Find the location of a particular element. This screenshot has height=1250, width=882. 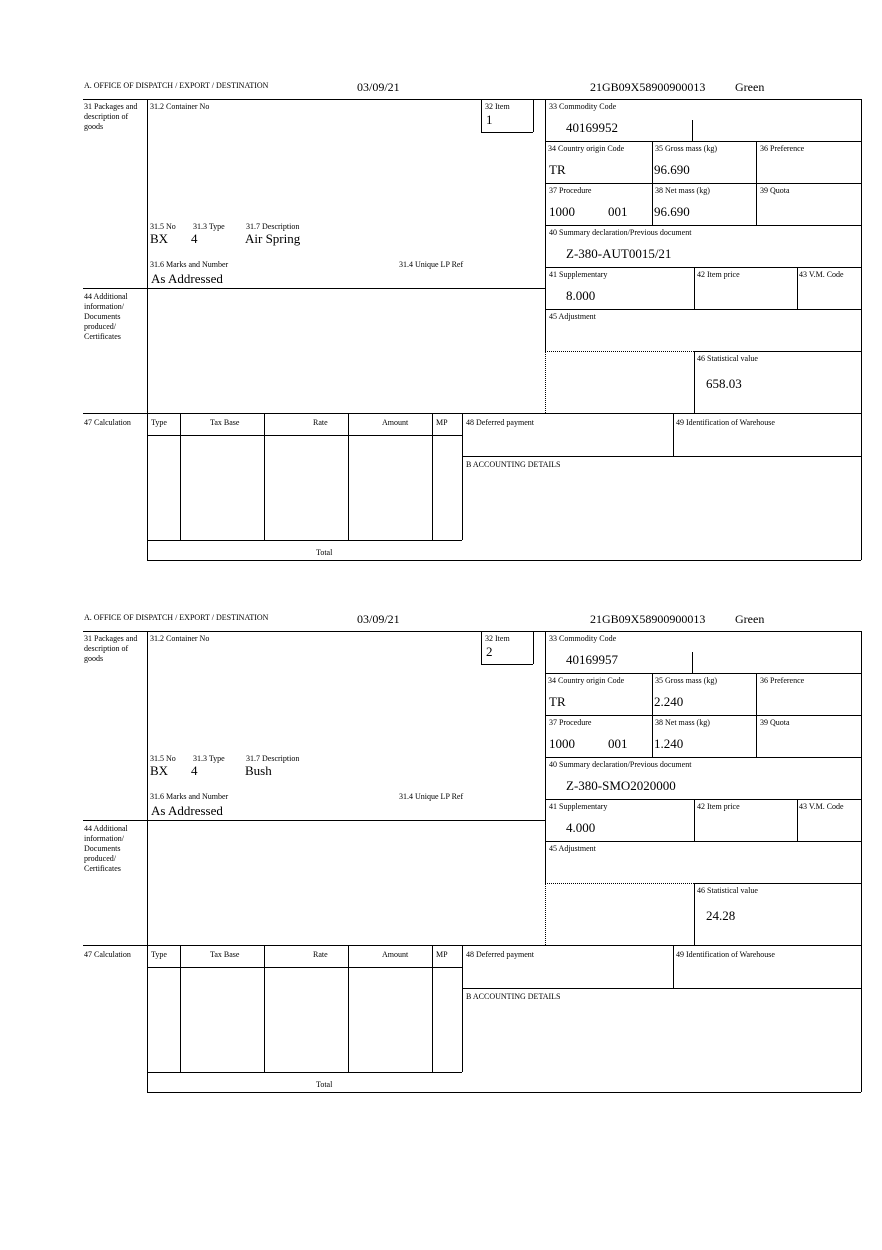

summary-document: Z-380-AUT0015/21 is located at coordinates (619, 253).